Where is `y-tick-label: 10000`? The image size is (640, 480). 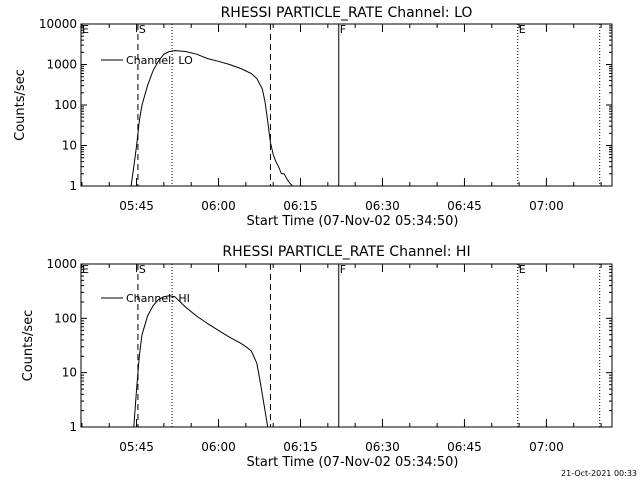 y-tick-label: 10000 is located at coordinates (58, 24).